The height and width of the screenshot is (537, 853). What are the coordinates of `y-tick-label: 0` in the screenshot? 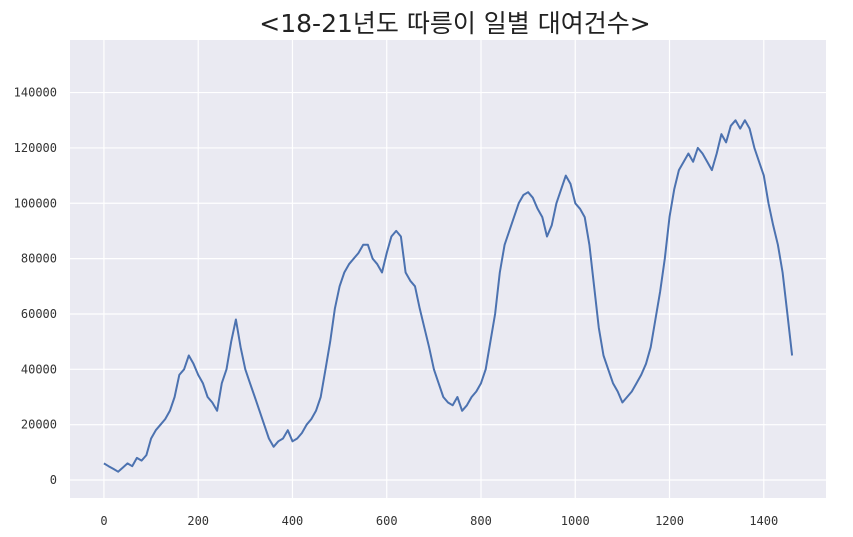 It's located at (53, 480).